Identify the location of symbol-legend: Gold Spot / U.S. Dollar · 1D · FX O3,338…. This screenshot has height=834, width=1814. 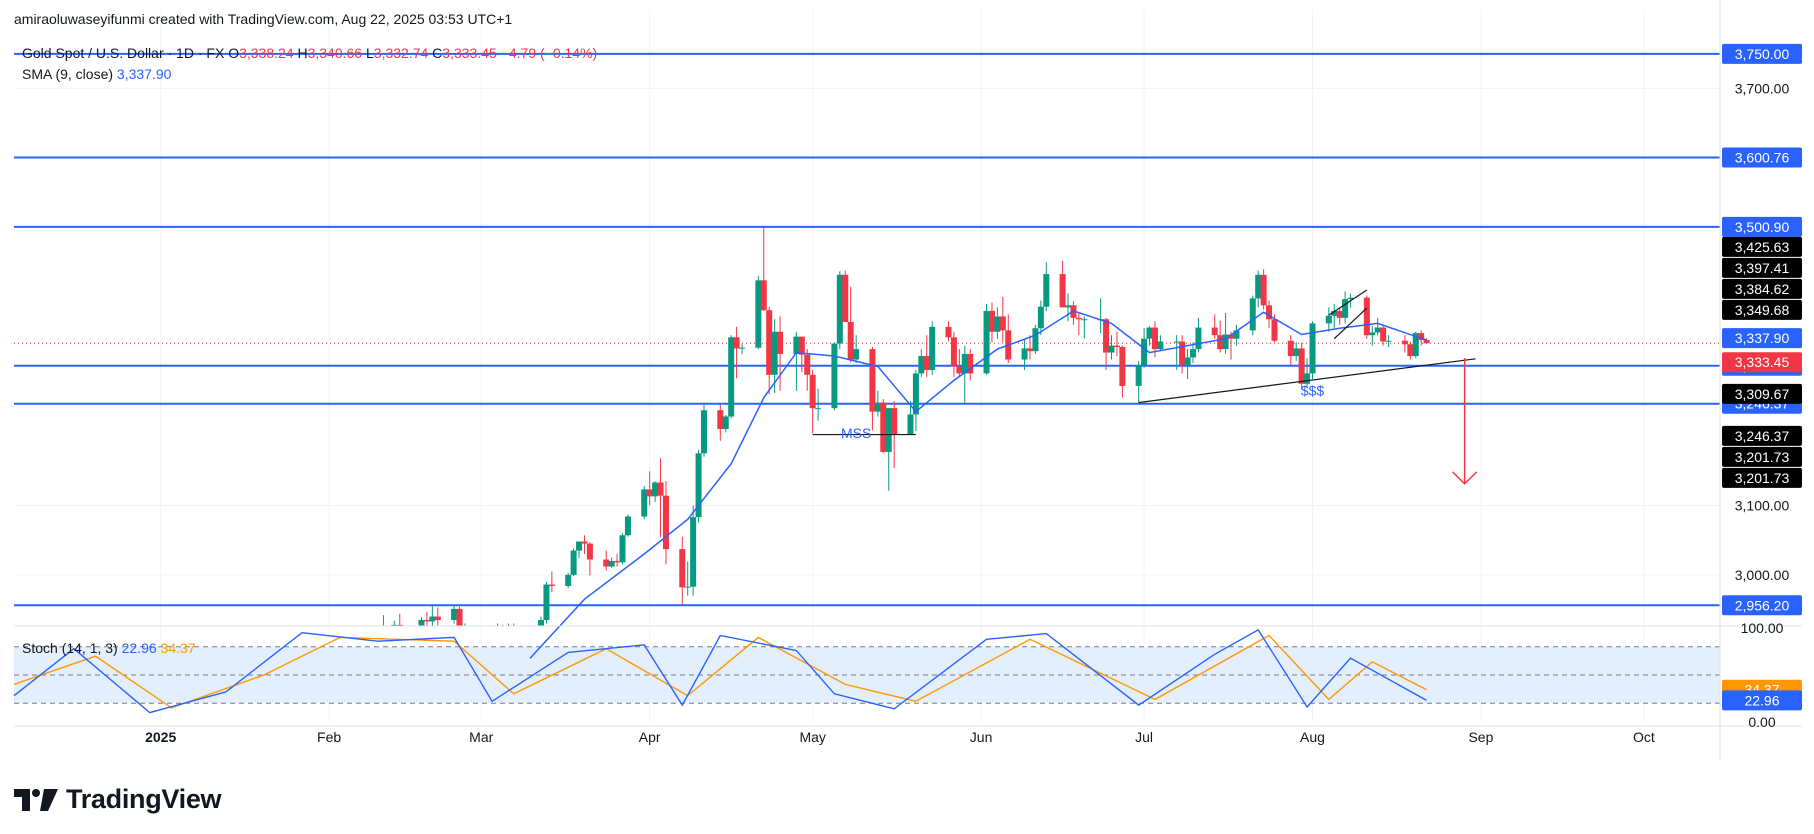
(309, 53).